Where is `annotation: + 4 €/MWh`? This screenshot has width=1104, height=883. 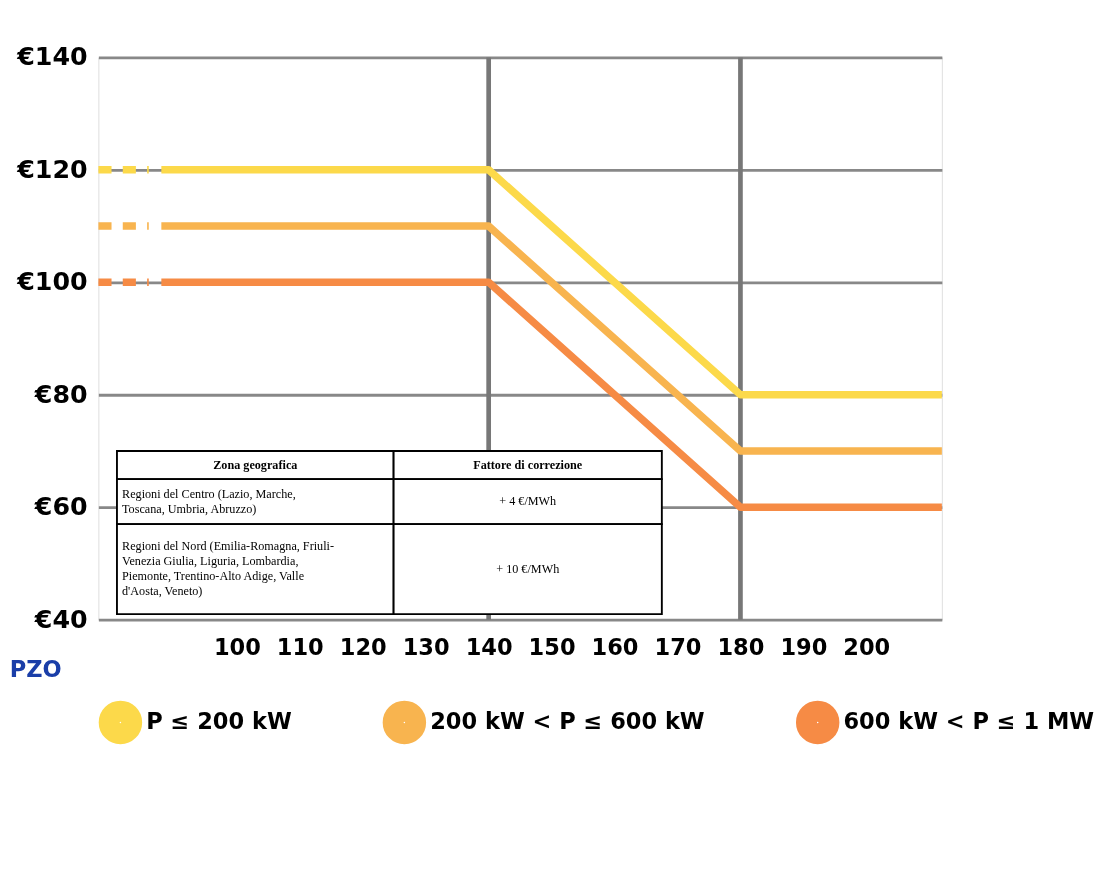
annotation: + 4 €/MWh is located at coordinates (528, 501).